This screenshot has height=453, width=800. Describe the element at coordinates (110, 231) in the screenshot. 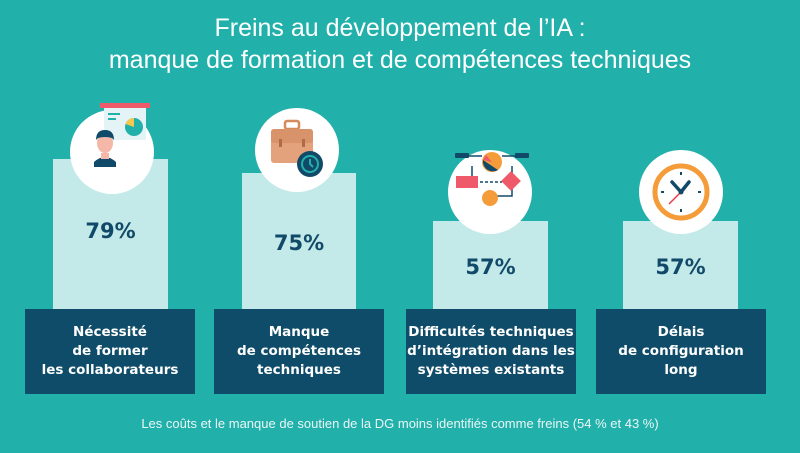

I see `bar-value: 79%` at that location.